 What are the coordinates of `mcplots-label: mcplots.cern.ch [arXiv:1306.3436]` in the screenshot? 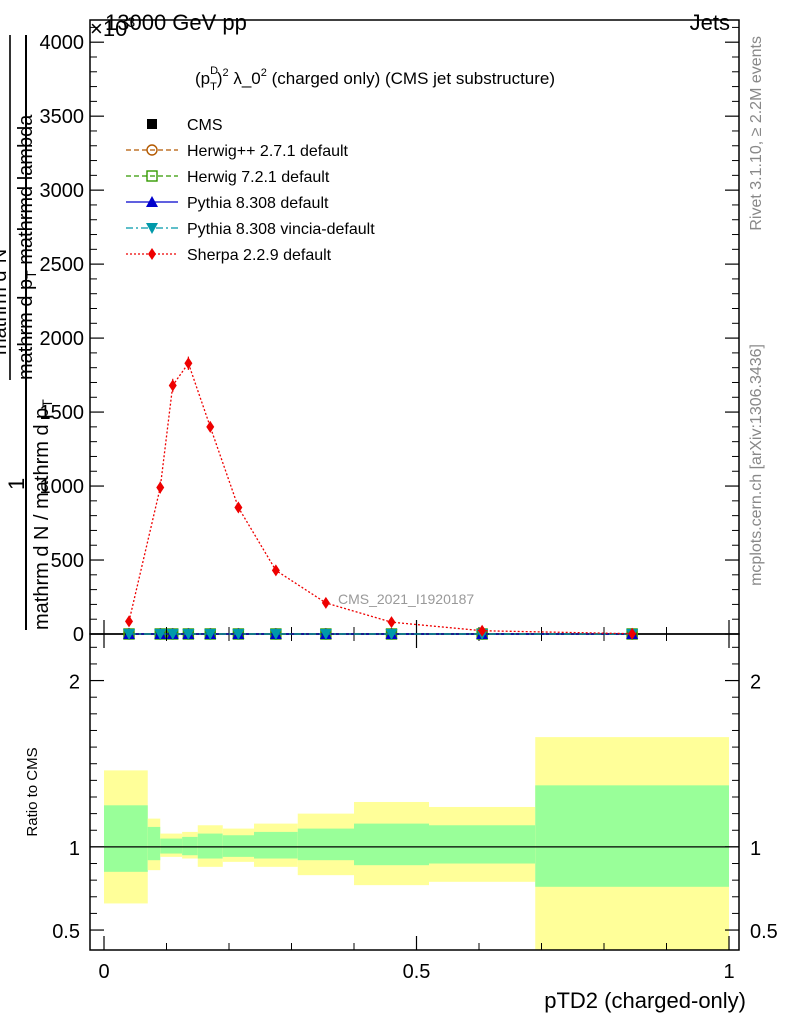 It's located at (756, 465).